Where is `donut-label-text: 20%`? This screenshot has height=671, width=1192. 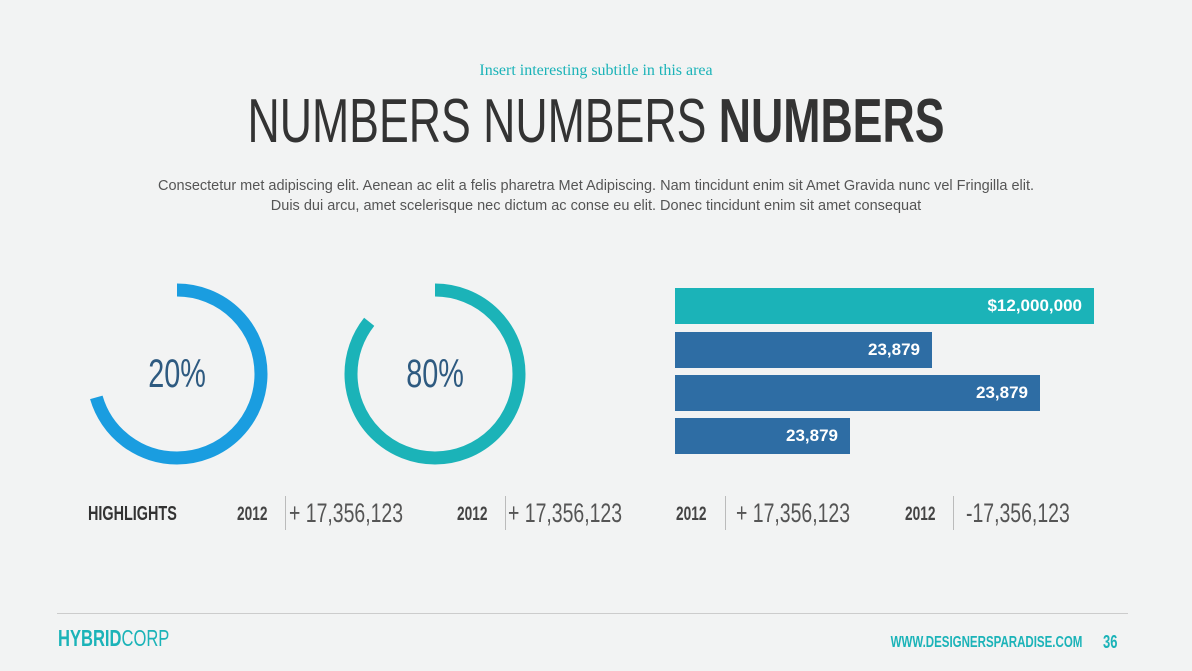
donut-label-text: 20% is located at coordinates (177, 374).